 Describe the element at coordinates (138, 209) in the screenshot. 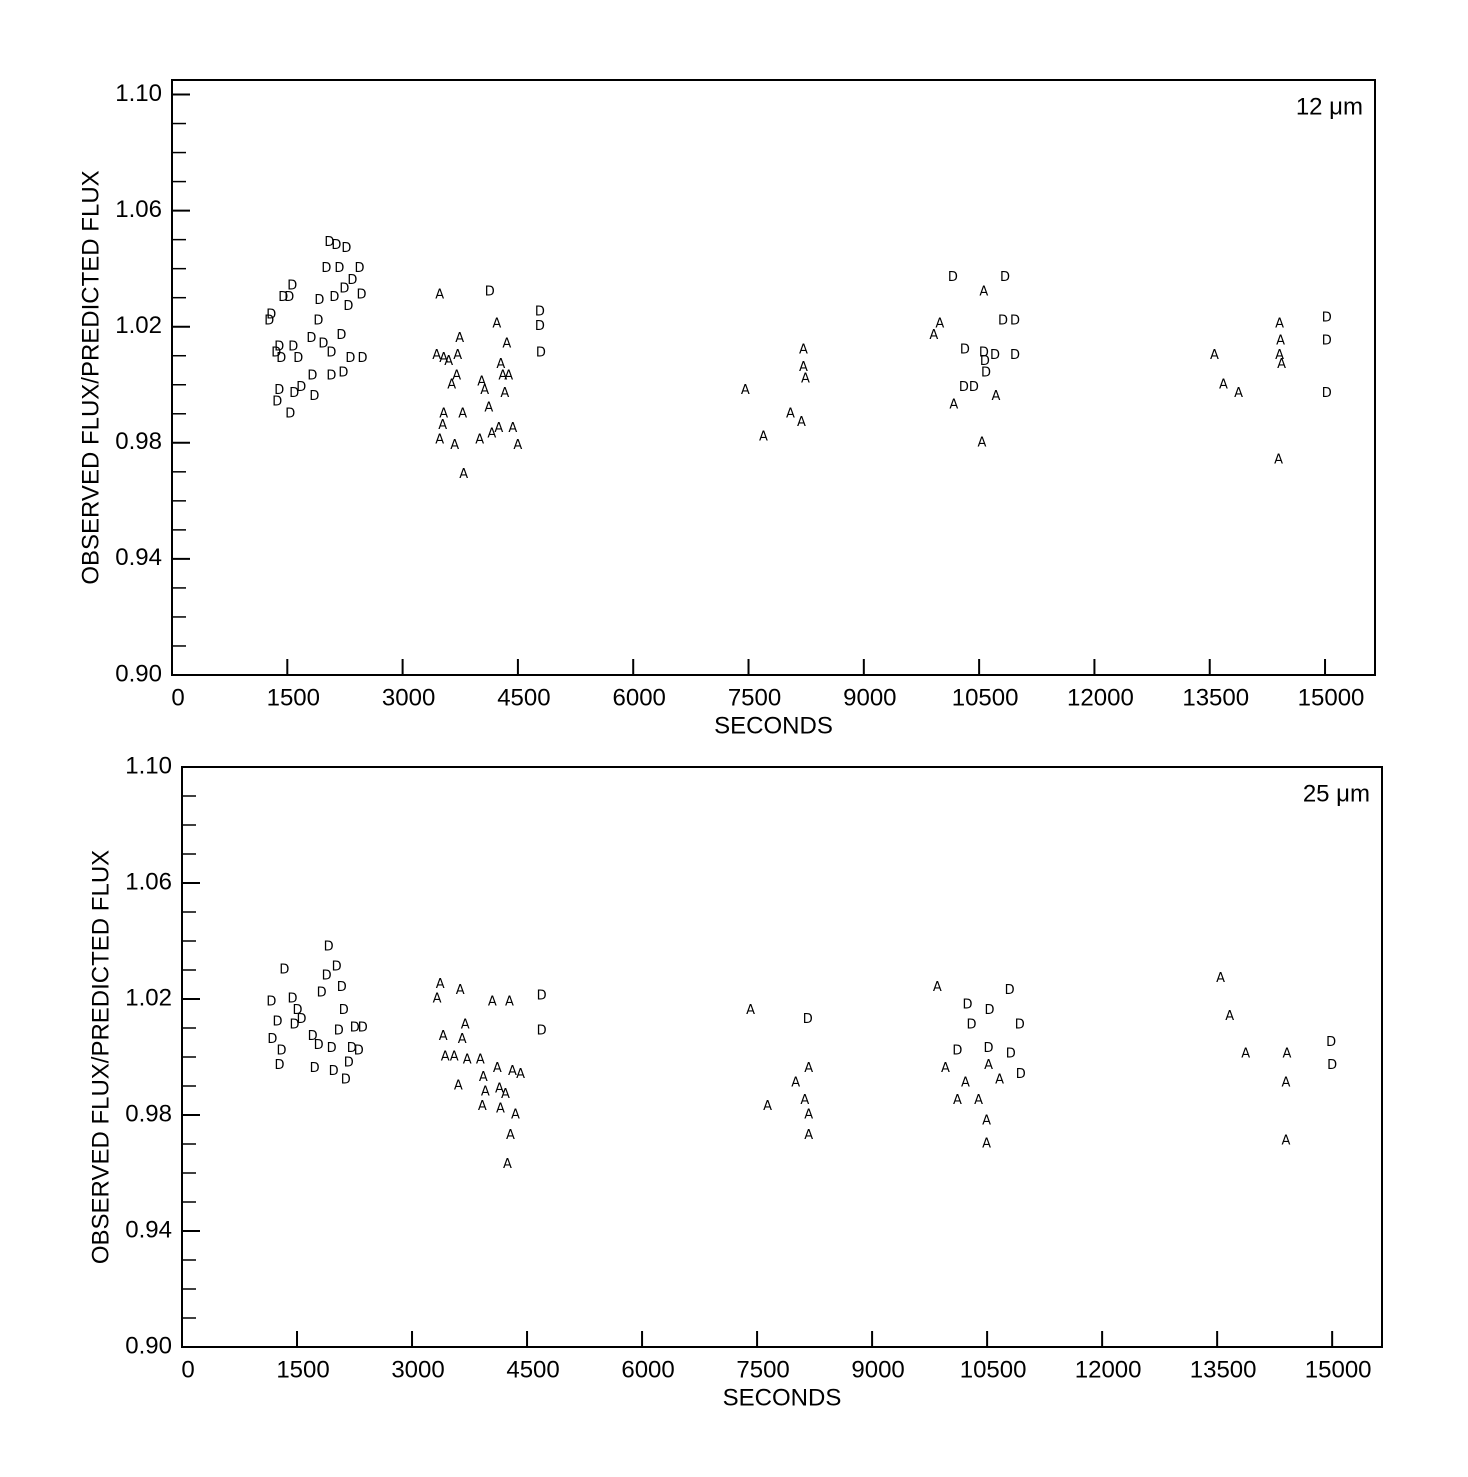

I see `y-tick-label: 1.06` at that location.